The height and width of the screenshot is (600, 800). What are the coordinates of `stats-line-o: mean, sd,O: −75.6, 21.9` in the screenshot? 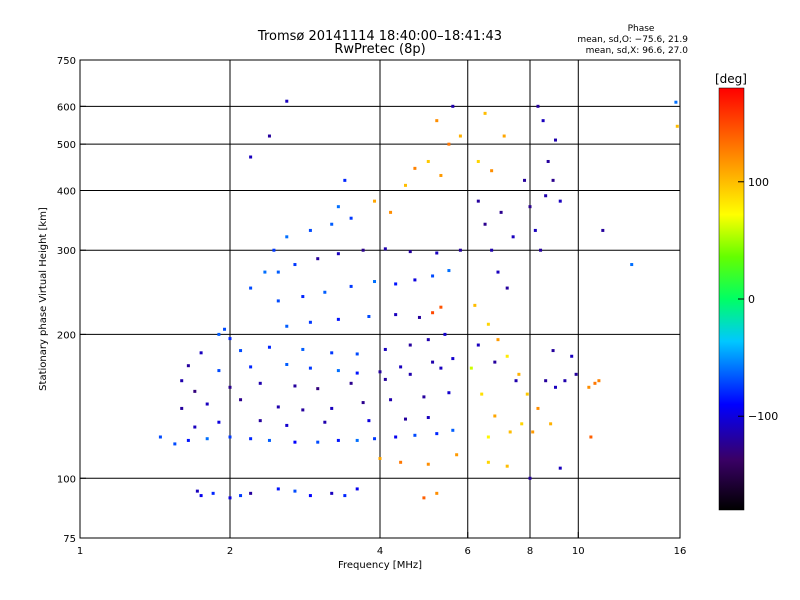 It's located at (632, 40).